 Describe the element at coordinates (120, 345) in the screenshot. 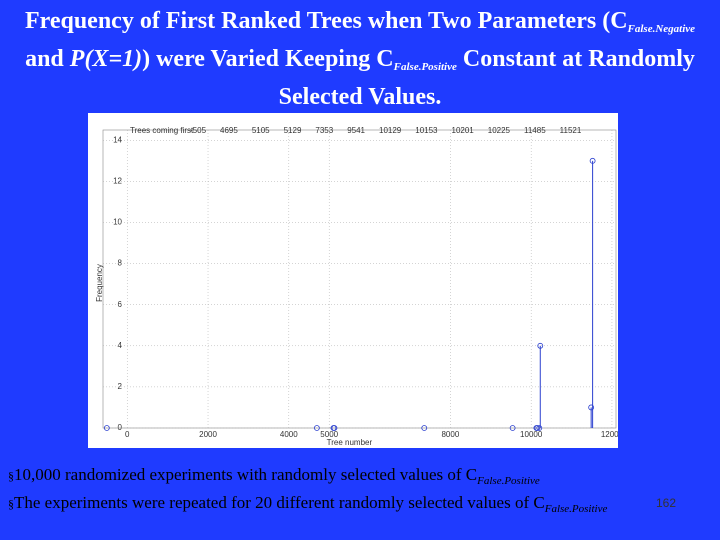

I see `y-tick-label: 4` at that location.